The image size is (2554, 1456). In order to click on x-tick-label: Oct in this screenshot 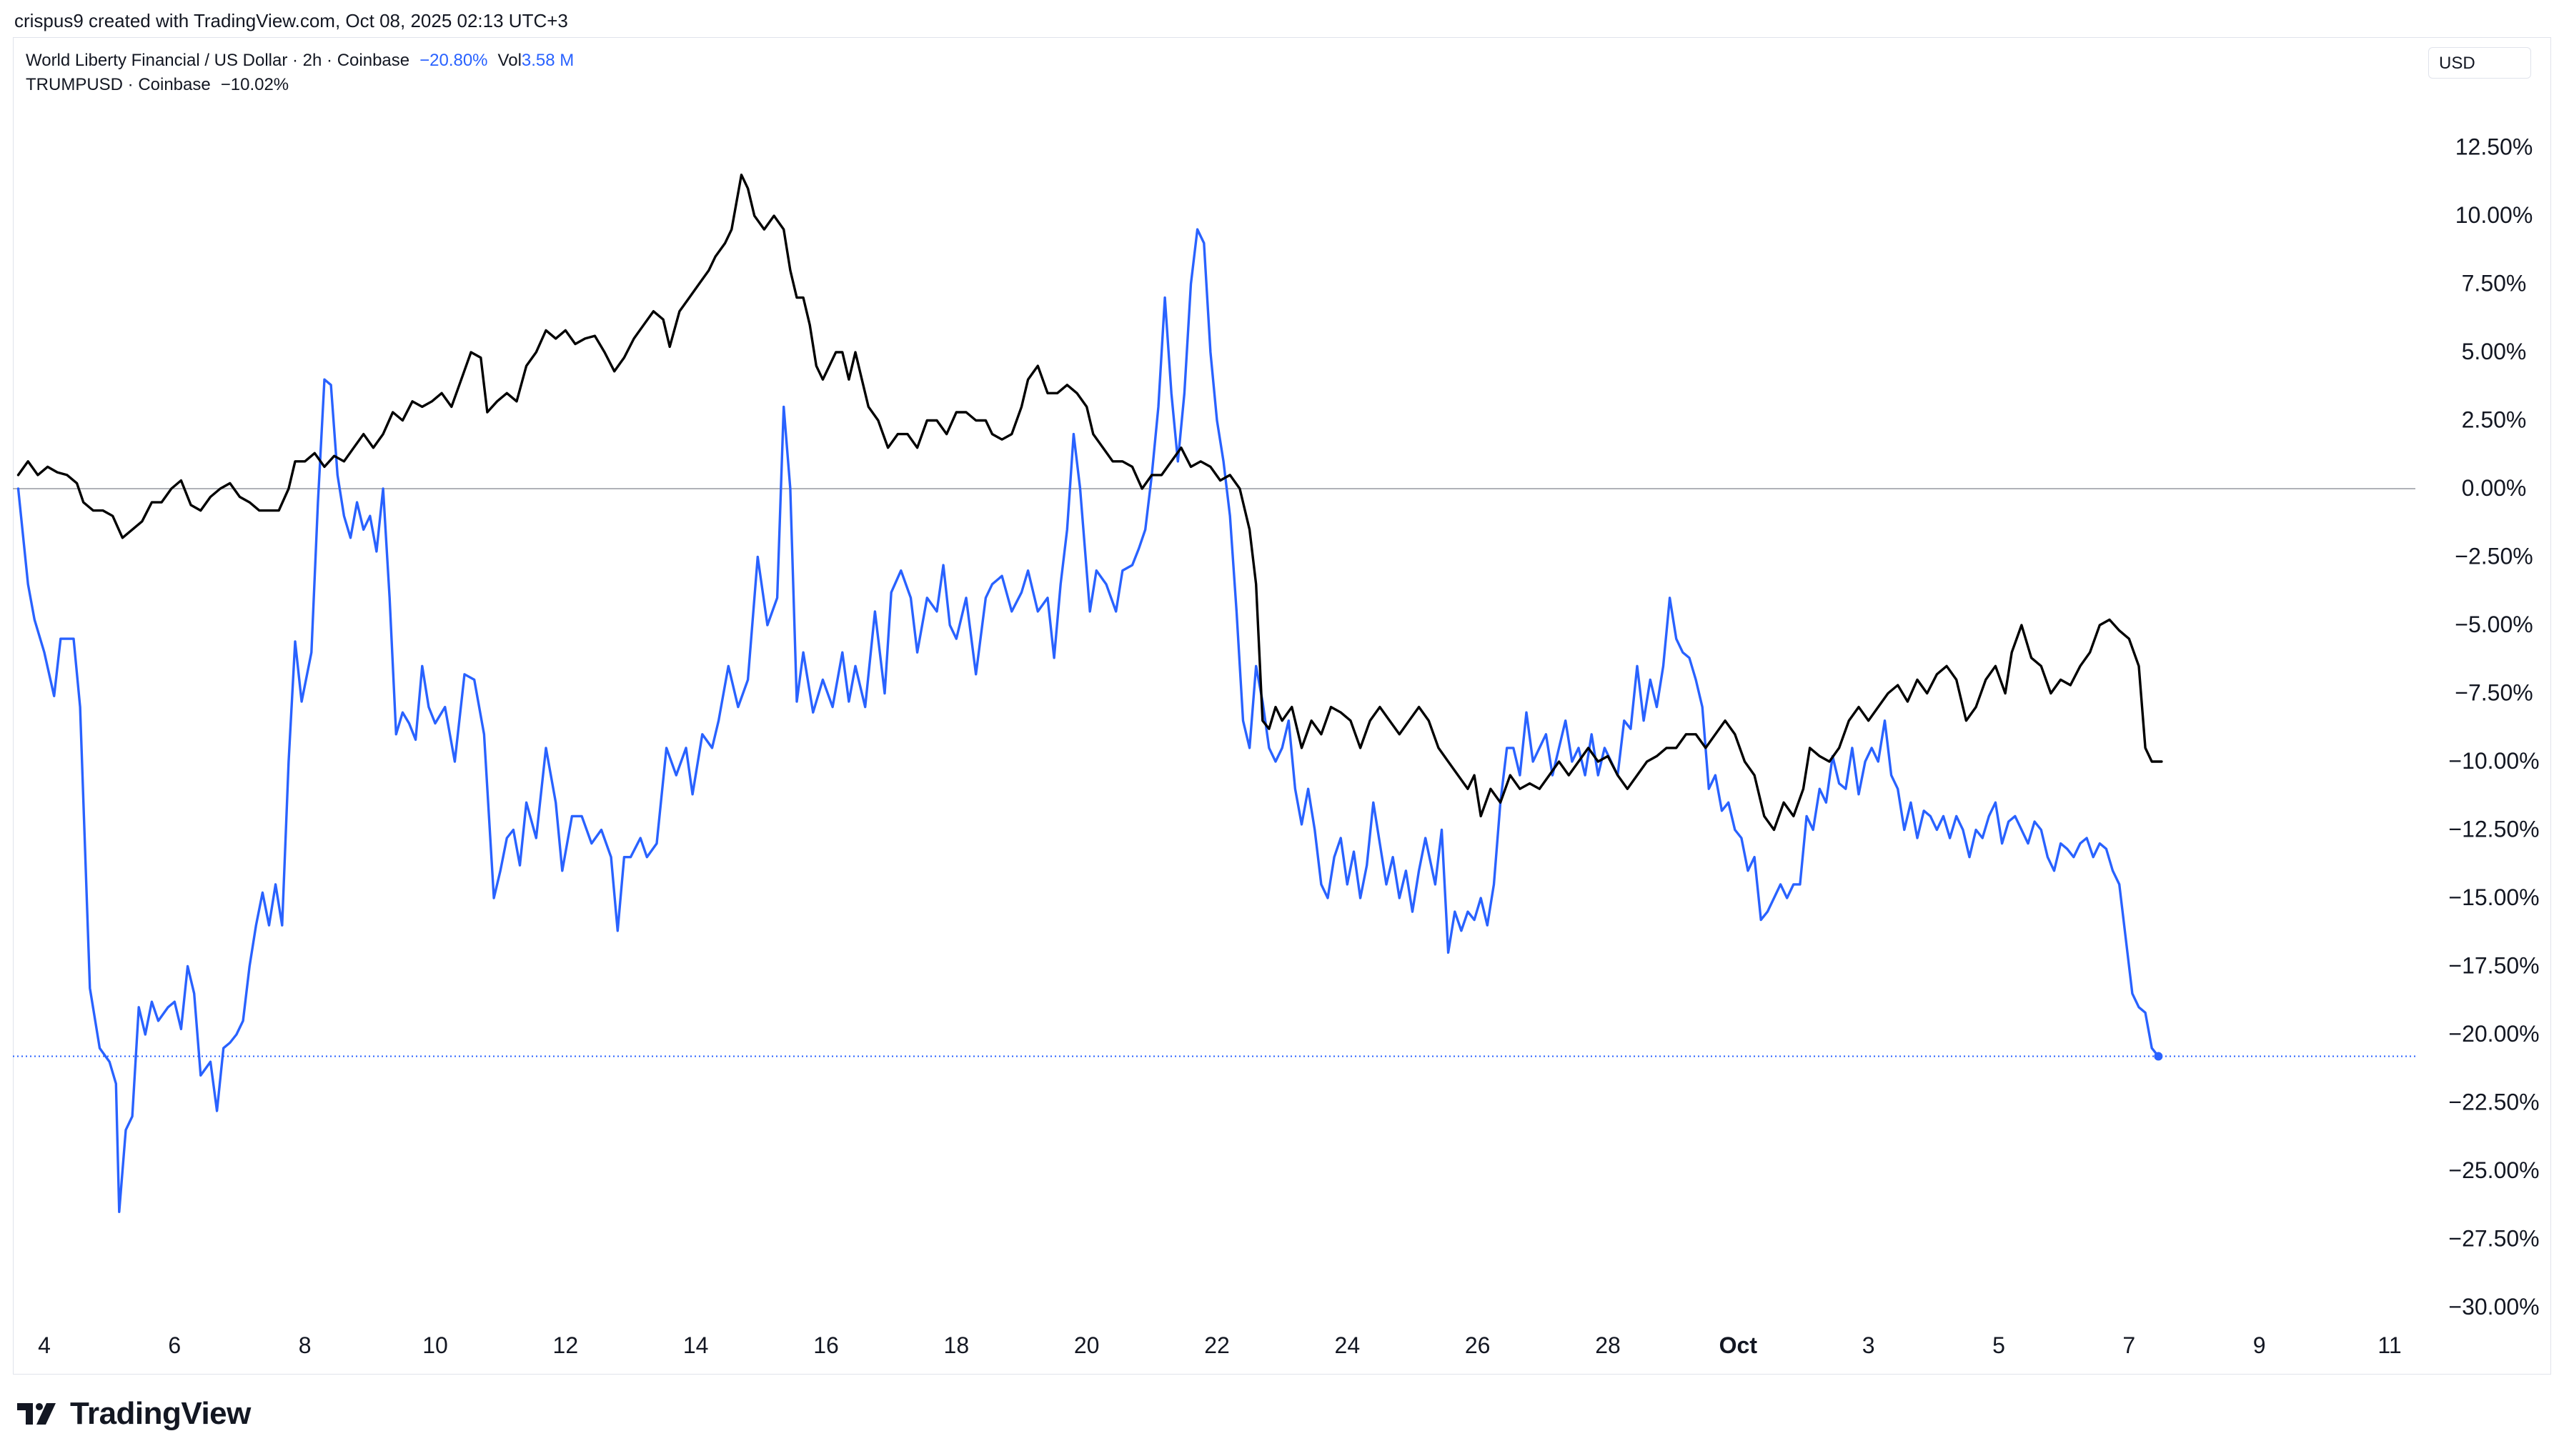, I will do `click(1738, 1345)`.